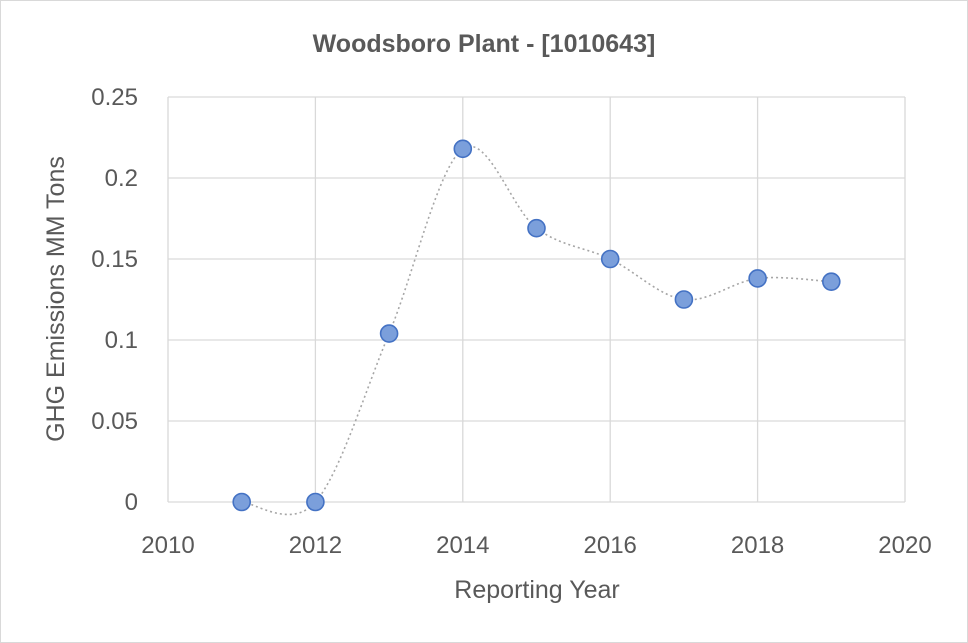  What do you see at coordinates (536, 590) in the screenshot?
I see `x-axis-label: Reporting Year` at bounding box center [536, 590].